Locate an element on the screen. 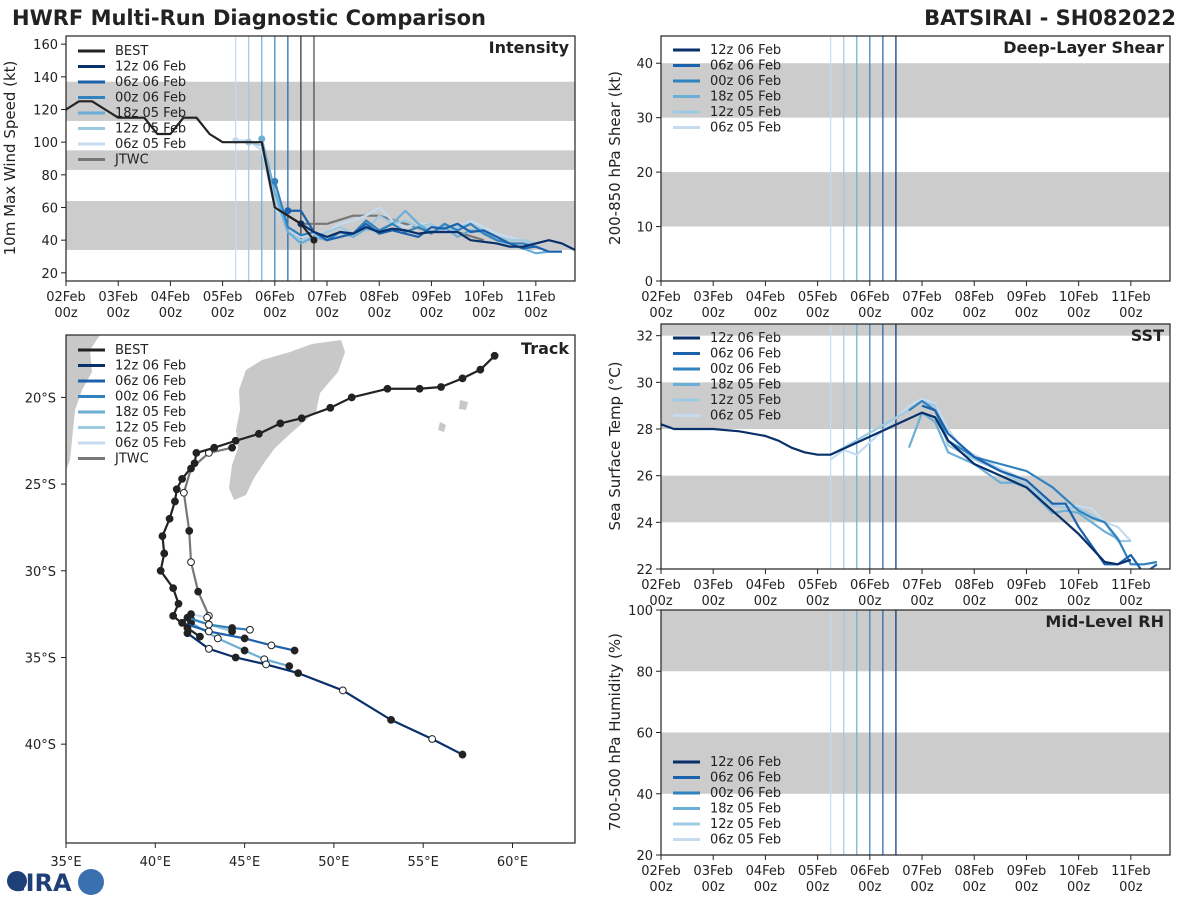 This screenshot has width=1200, height=900. y-tick-label: 160 is located at coordinates (45, 45).